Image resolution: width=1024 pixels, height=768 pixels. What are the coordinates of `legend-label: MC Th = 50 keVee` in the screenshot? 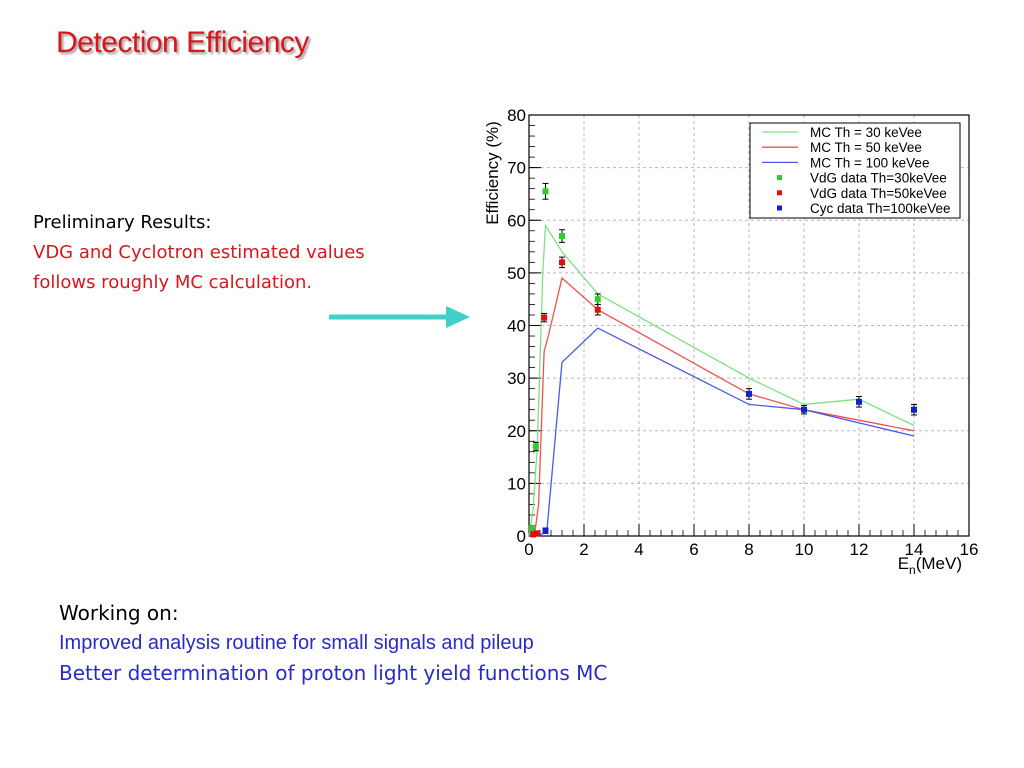 It's located at (866, 147).